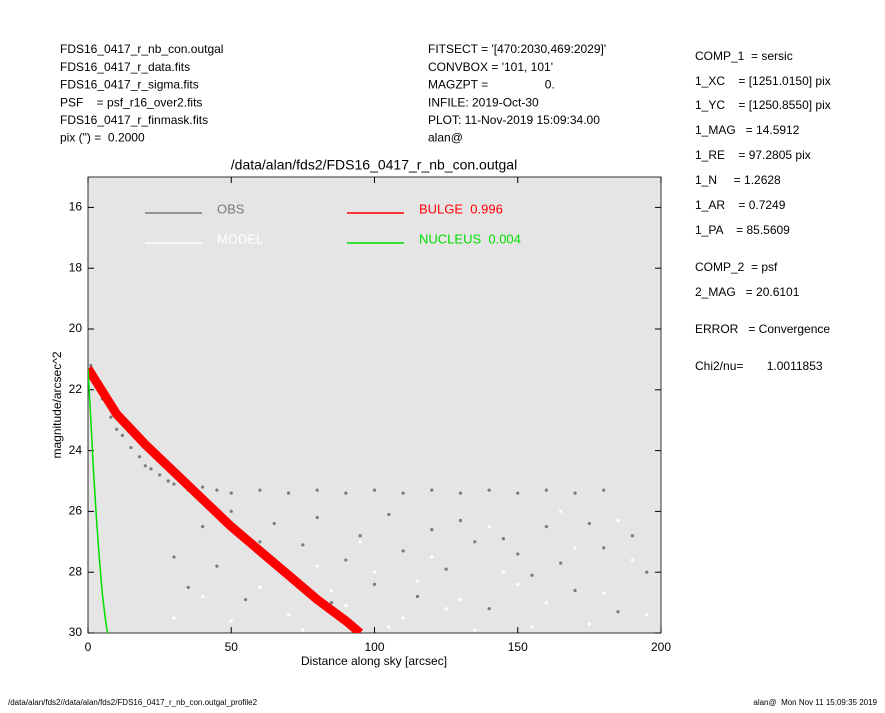  Describe the element at coordinates (815, 702) in the screenshot. I see `footer-right: alan@ Mon Nov 11 15:09:35 2019` at that location.